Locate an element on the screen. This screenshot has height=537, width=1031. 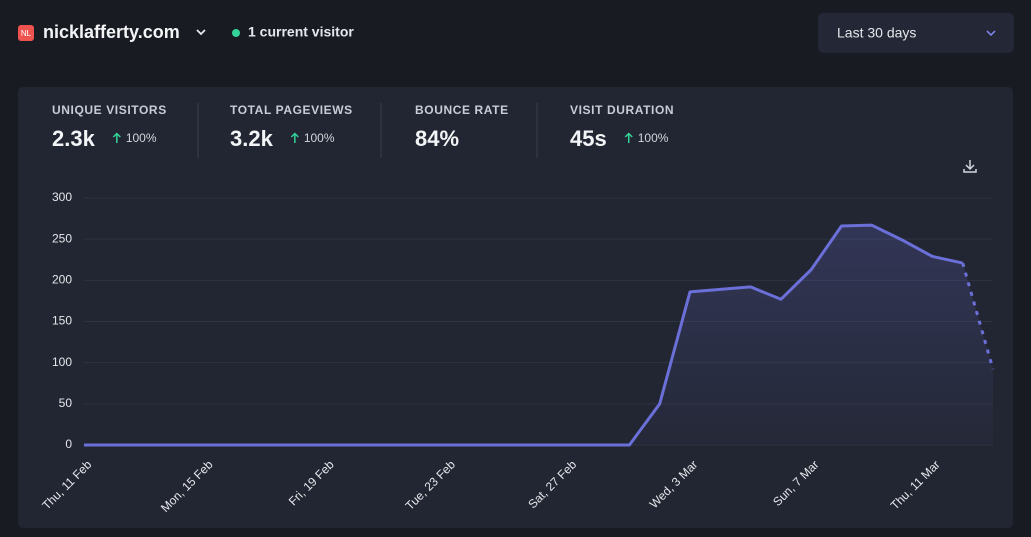
site-chevron is located at coordinates (201, 32).